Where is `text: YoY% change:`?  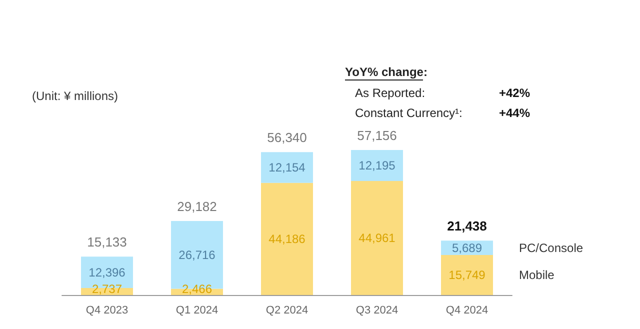 text: YoY% change: is located at coordinates (386, 72).